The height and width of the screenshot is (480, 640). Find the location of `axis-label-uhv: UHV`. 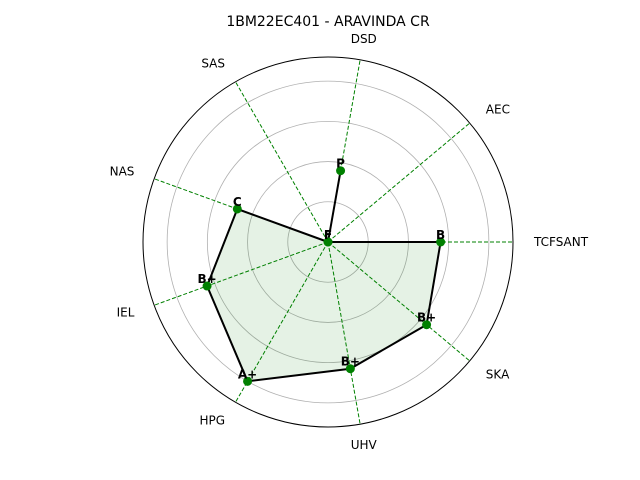

axis-label-uhv: UHV is located at coordinates (364, 445).